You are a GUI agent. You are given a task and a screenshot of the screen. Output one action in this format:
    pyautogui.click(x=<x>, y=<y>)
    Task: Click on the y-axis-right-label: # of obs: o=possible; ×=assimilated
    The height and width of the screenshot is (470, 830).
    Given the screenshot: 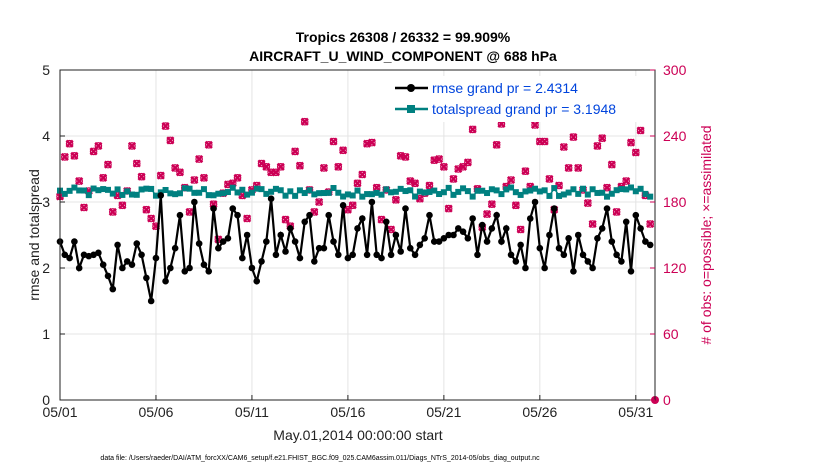 What is the action you would take?
    pyautogui.click(x=706, y=234)
    